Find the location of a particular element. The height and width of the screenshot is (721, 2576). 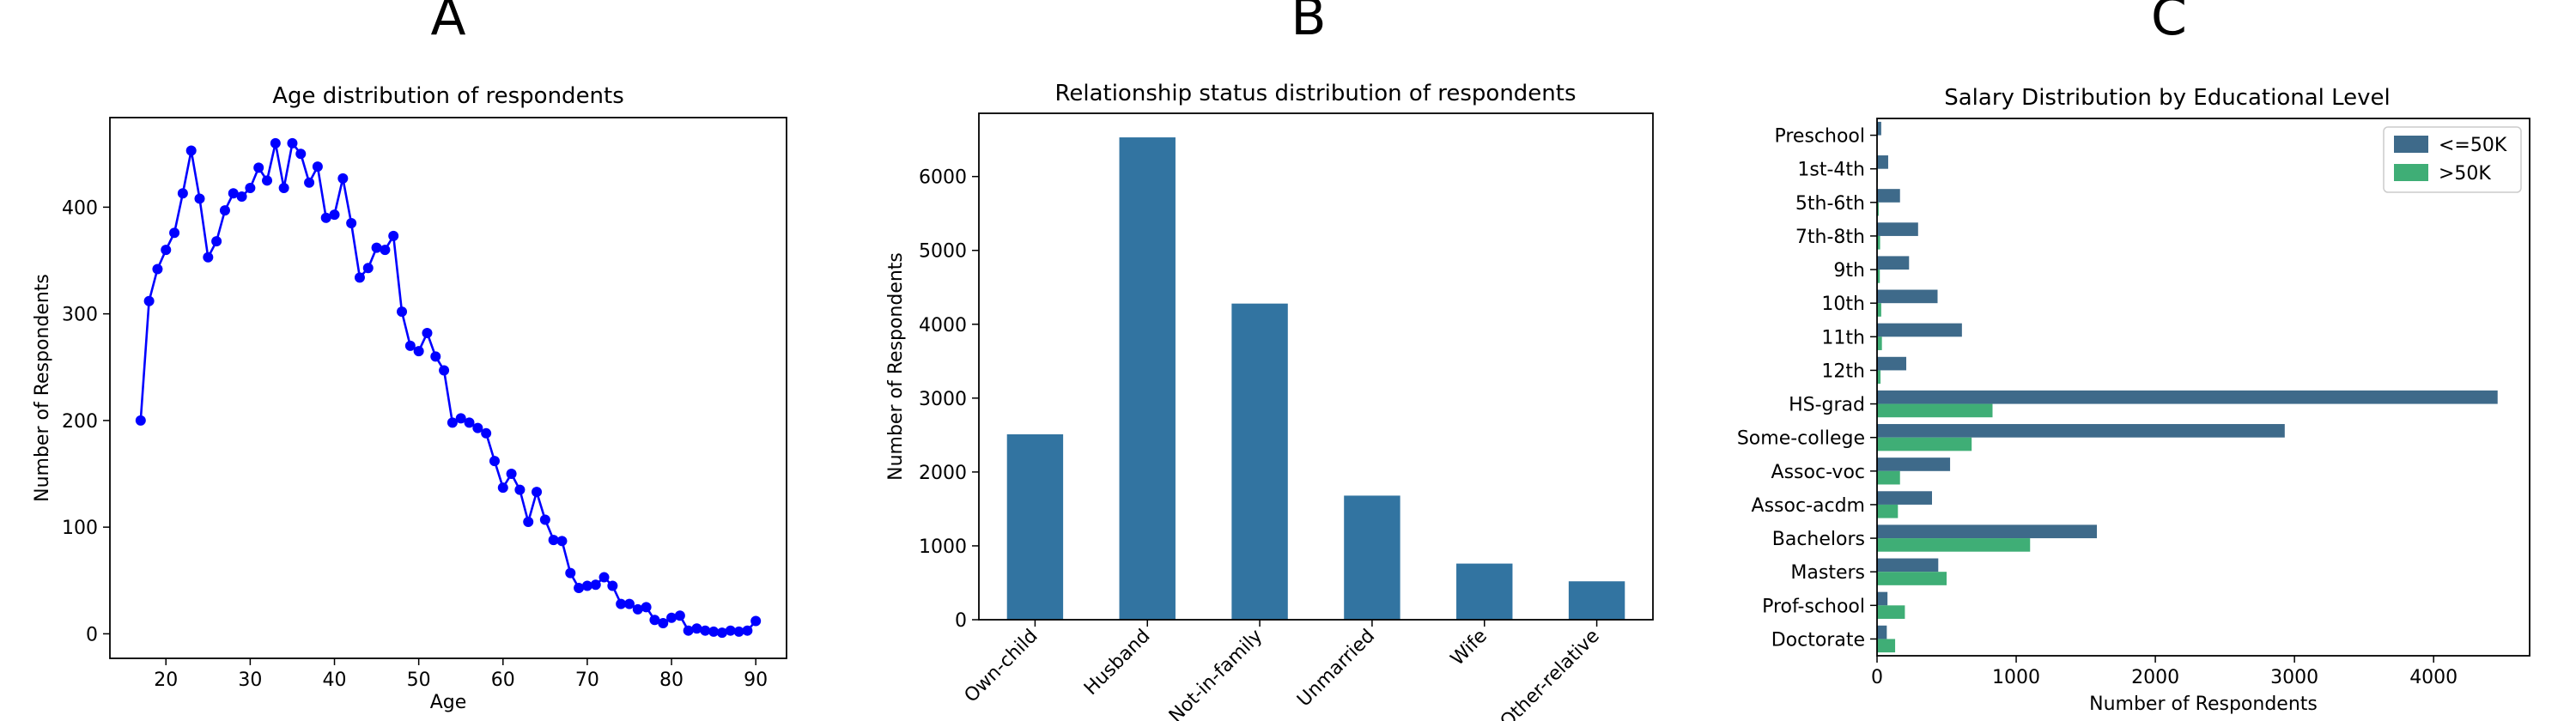

salary-legend-label: <=50K is located at coordinates (2473, 145).